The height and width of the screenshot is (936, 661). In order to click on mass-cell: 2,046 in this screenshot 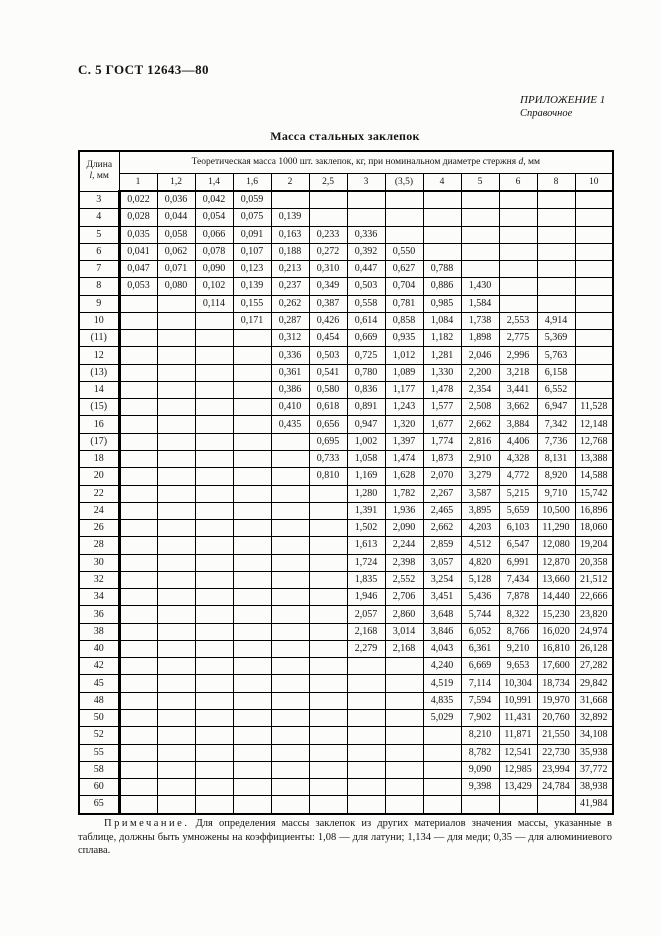, I will do `click(480, 355)`.